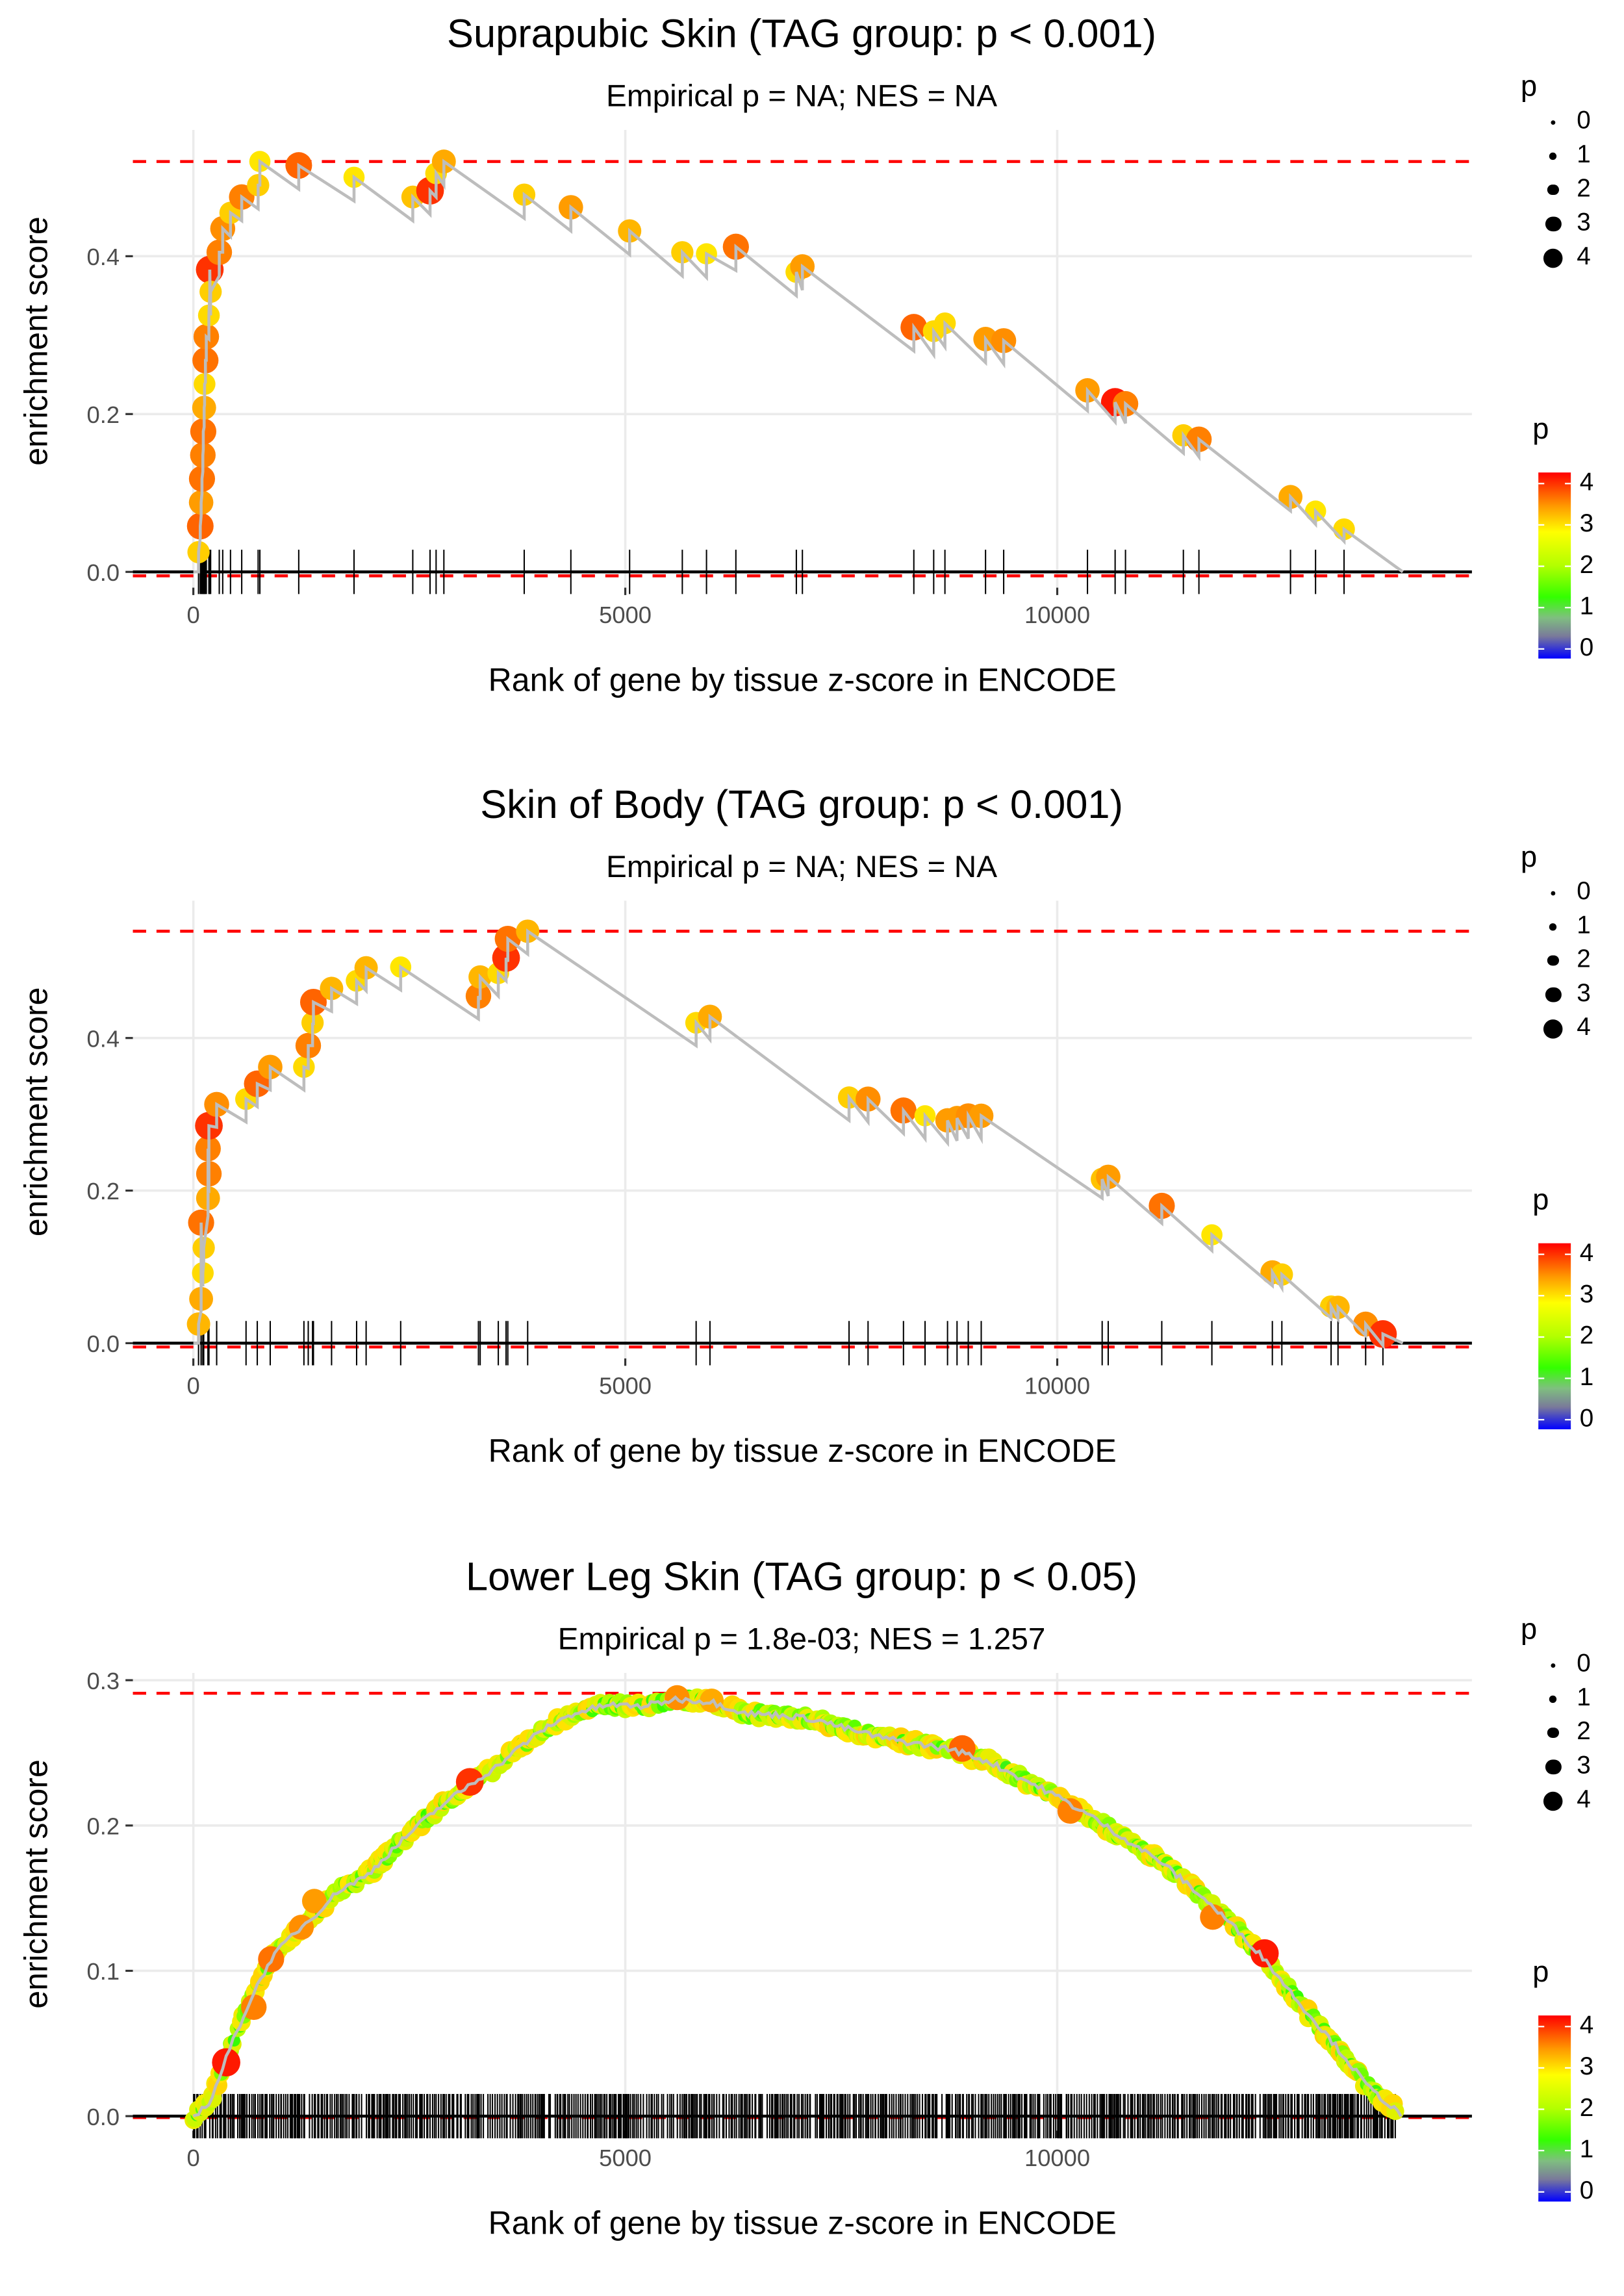 This screenshot has width=1624, height=2296. What do you see at coordinates (103, 1972) in the screenshot?
I see `y-tick-label: 0.1` at bounding box center [103, 1972].